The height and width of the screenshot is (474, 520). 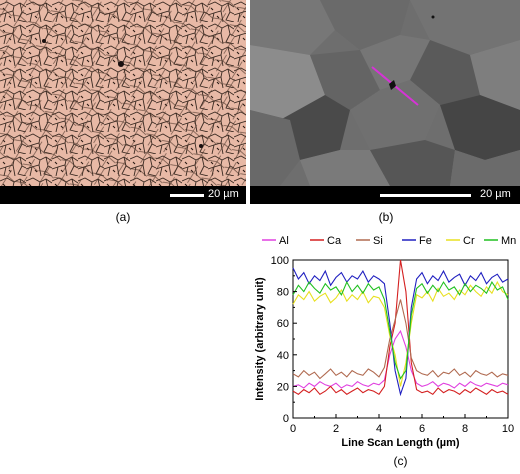 I want to click on y-tick-label: 20, so click(x=283, y=387).